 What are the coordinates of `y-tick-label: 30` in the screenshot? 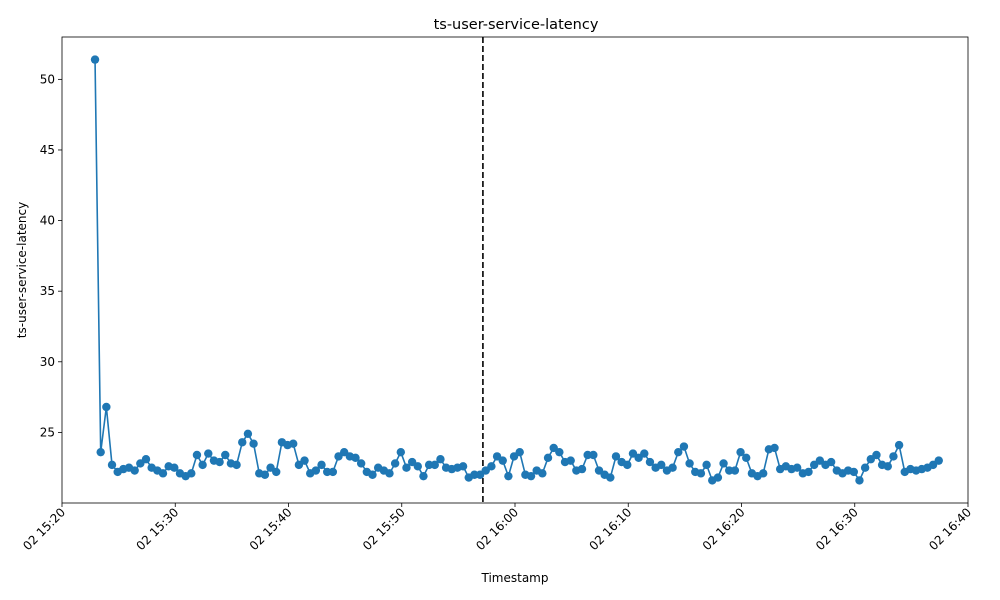 It's located at (47, 362).